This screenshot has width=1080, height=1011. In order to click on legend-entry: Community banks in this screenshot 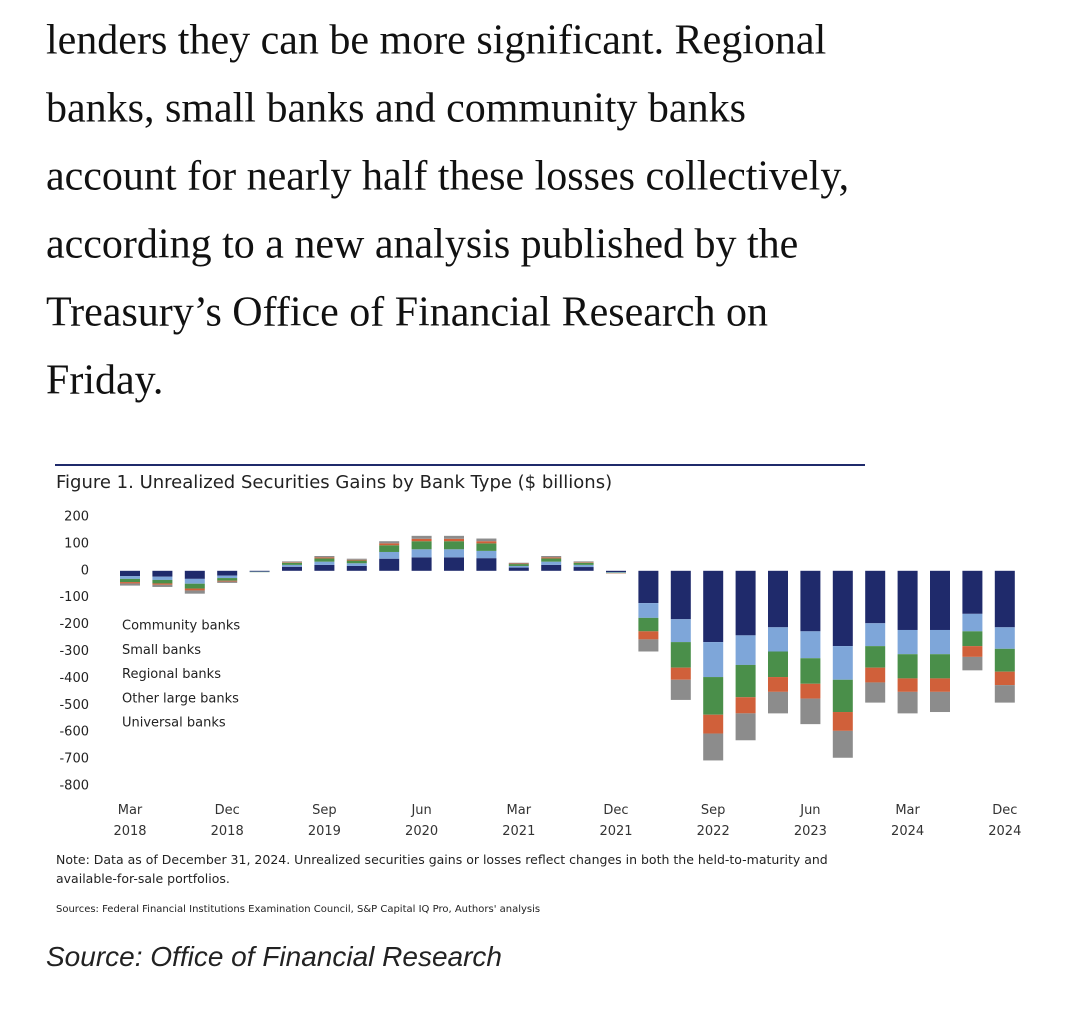, I will do `click(181, 626)`.